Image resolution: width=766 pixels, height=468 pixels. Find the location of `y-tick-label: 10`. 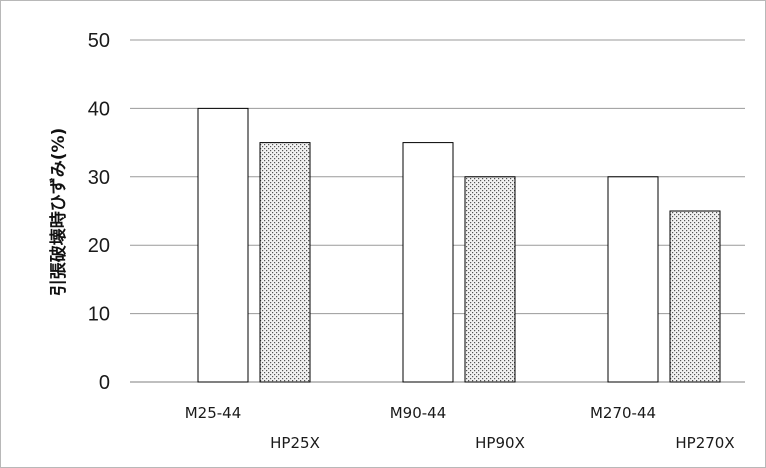

y-tick-label: 10 is located at coordinates (99, 315).